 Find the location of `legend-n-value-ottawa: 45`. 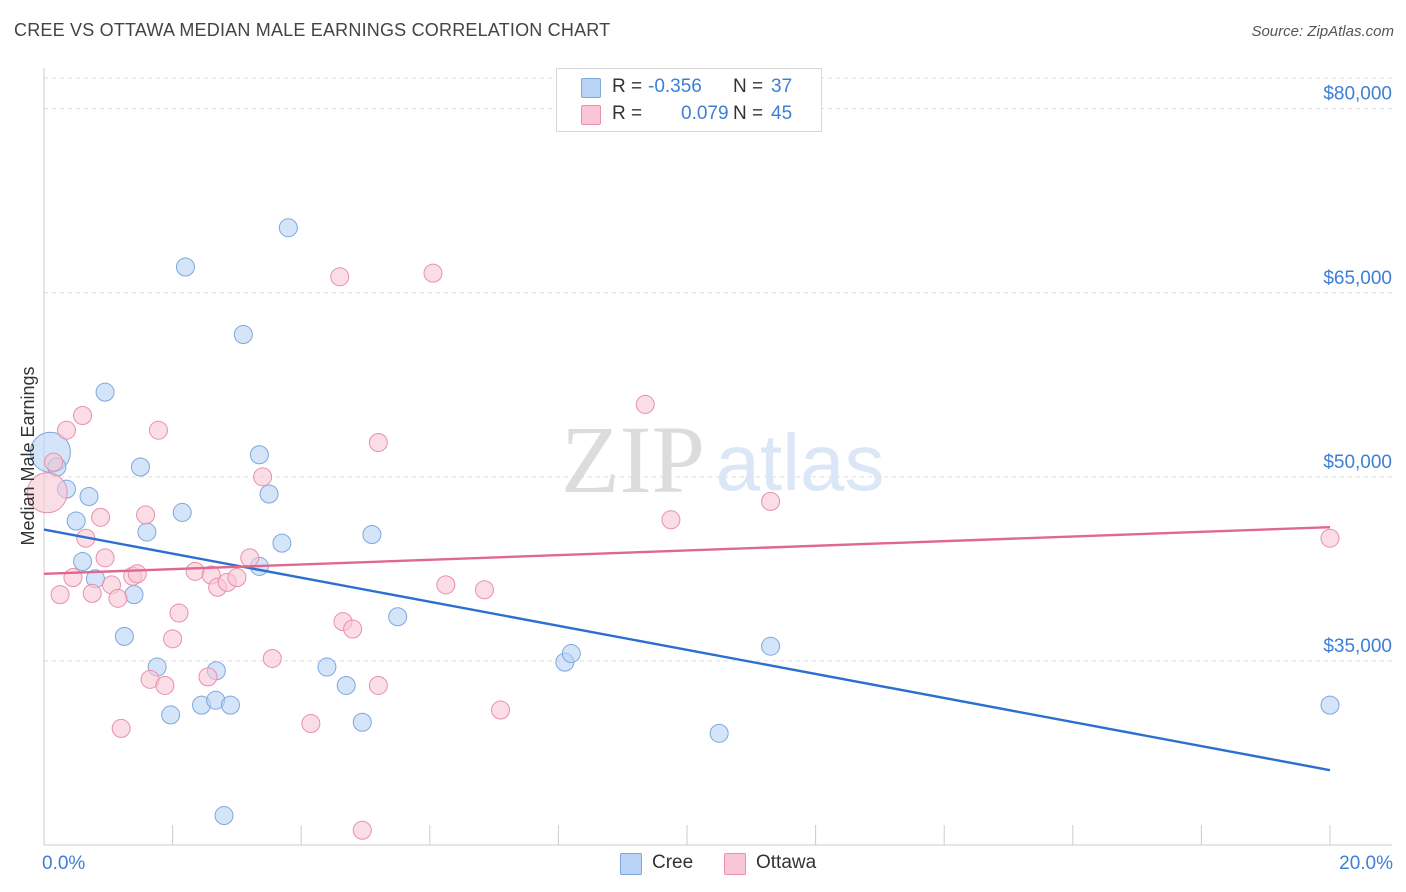

legend-n-value-ottawa: 45 is located at coordinates (782, 113).